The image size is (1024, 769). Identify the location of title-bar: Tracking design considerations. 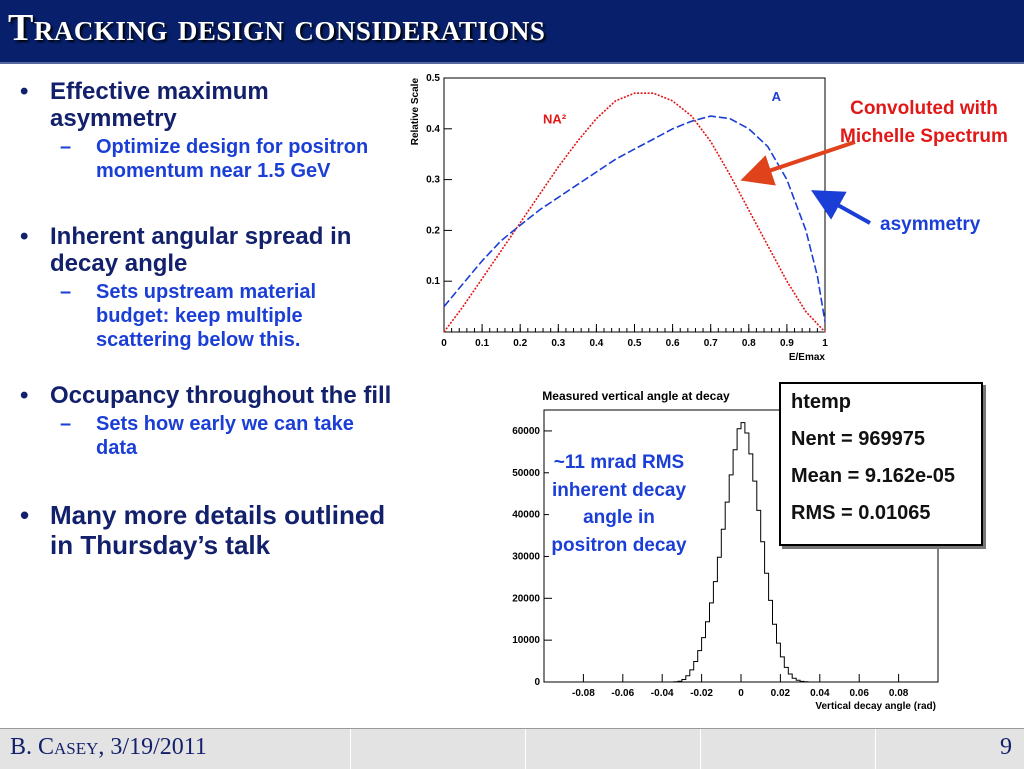
(512, 32).